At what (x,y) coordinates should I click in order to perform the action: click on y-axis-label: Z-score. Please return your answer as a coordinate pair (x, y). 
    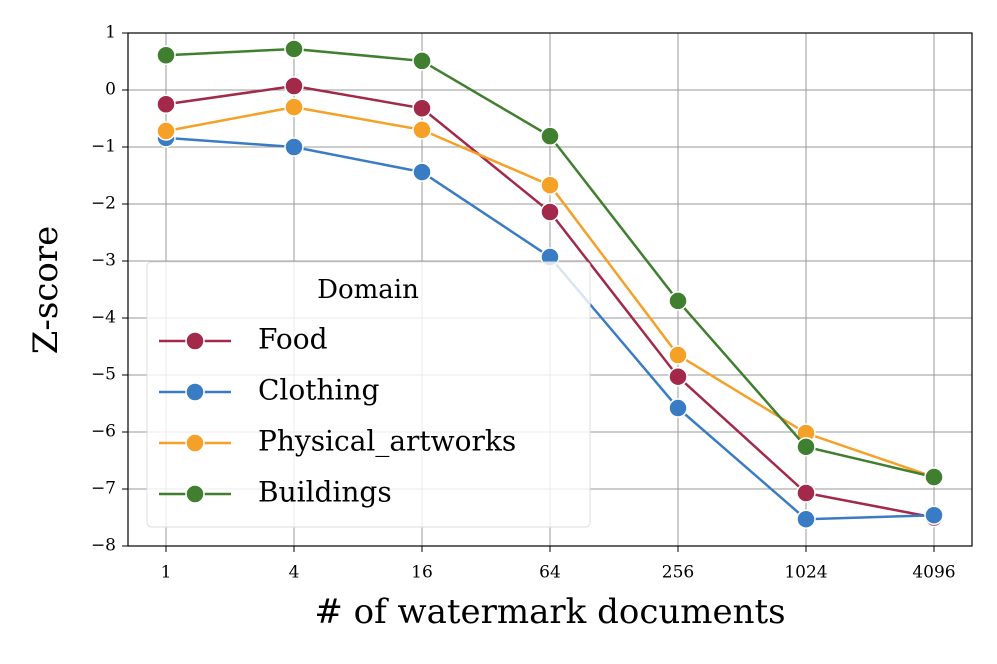
    Looking at the image, I should click on (46, 290).